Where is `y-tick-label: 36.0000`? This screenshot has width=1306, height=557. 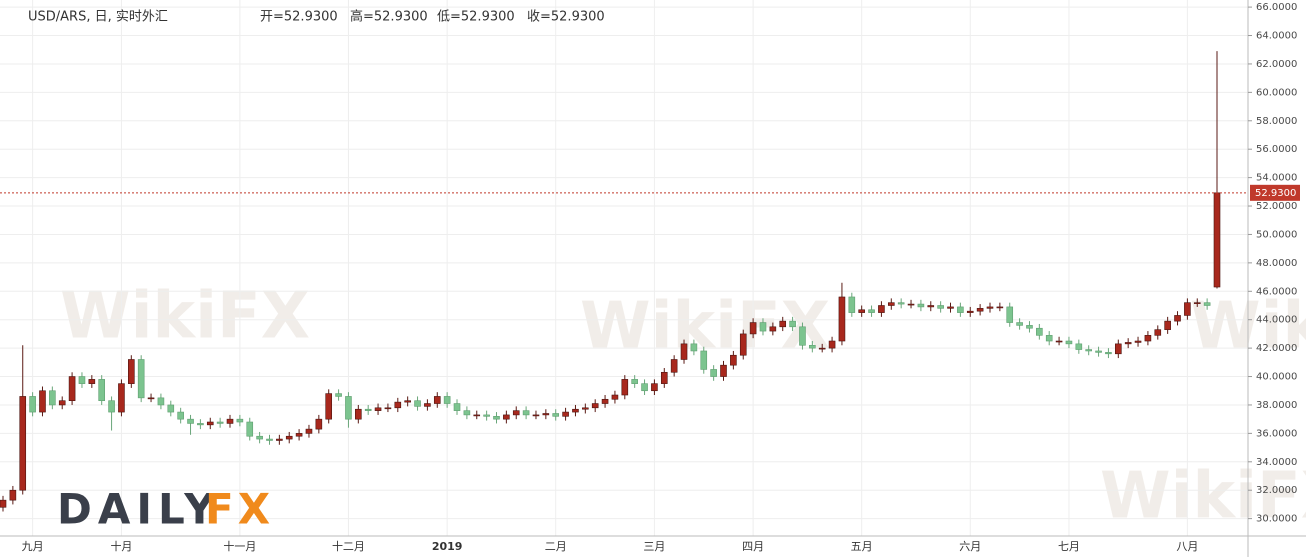
y-tick-label: 36.0000 is located at coordinates (1276, 433).